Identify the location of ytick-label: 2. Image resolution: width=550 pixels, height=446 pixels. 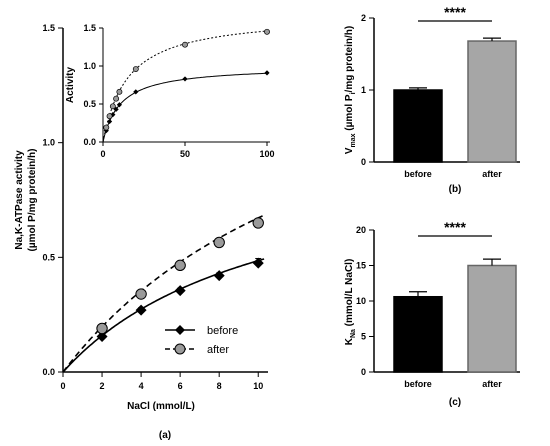
(363, 18).